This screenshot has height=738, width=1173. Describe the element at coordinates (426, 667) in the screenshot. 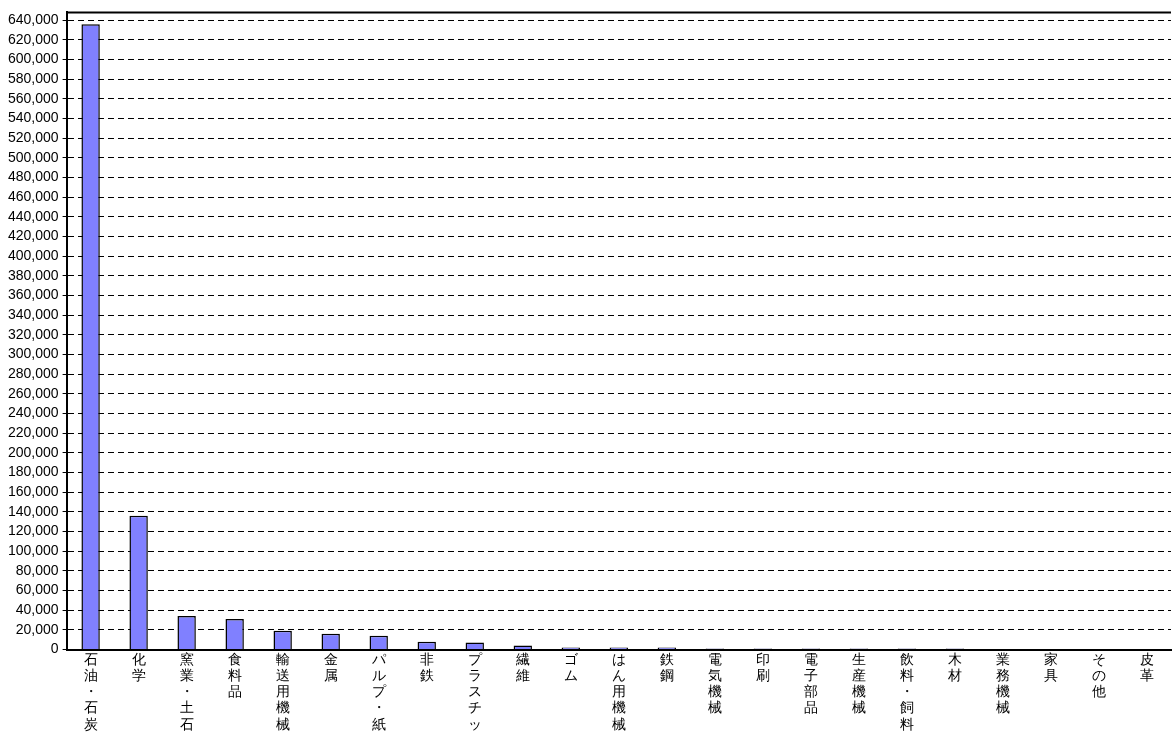

I see `x-tick-label: 非鉄` at that location.